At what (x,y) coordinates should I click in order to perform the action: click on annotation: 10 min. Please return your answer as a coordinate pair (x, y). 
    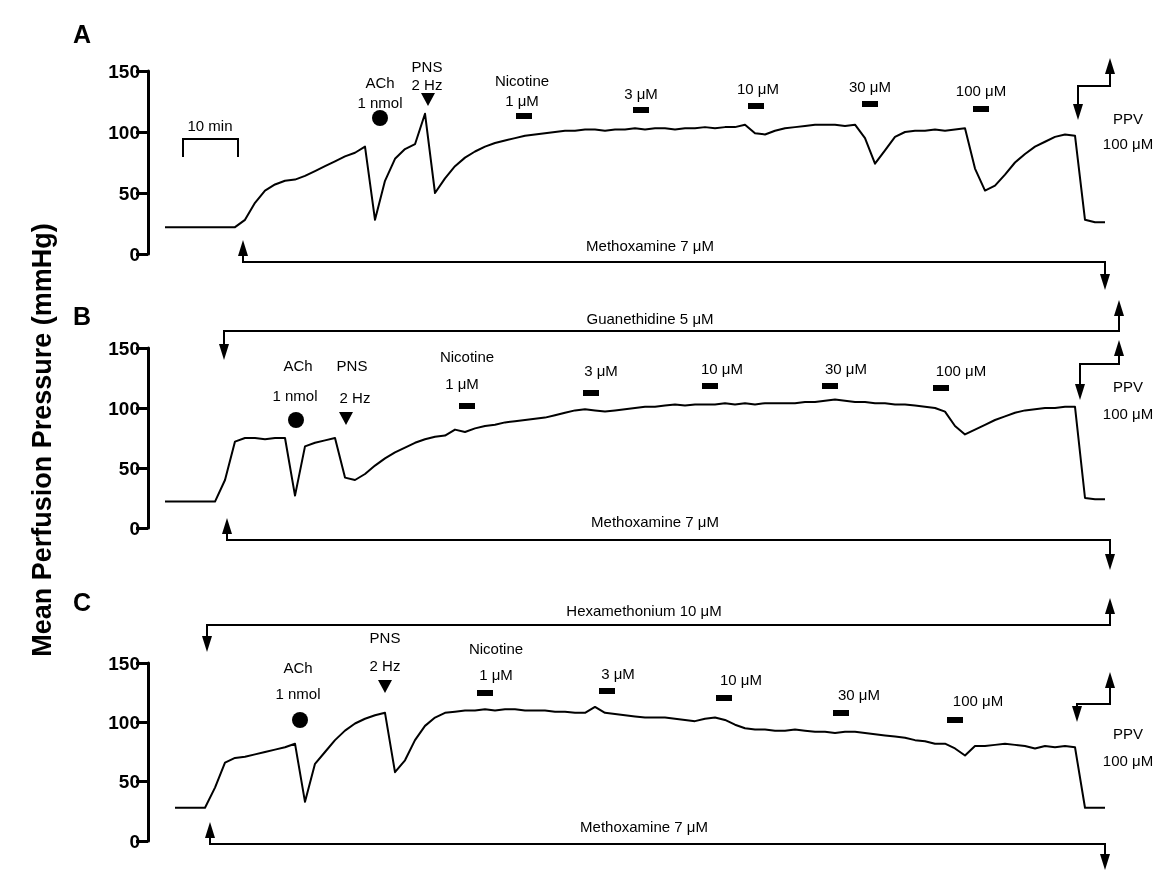
    Looking at the image, I should click on (210, 125).